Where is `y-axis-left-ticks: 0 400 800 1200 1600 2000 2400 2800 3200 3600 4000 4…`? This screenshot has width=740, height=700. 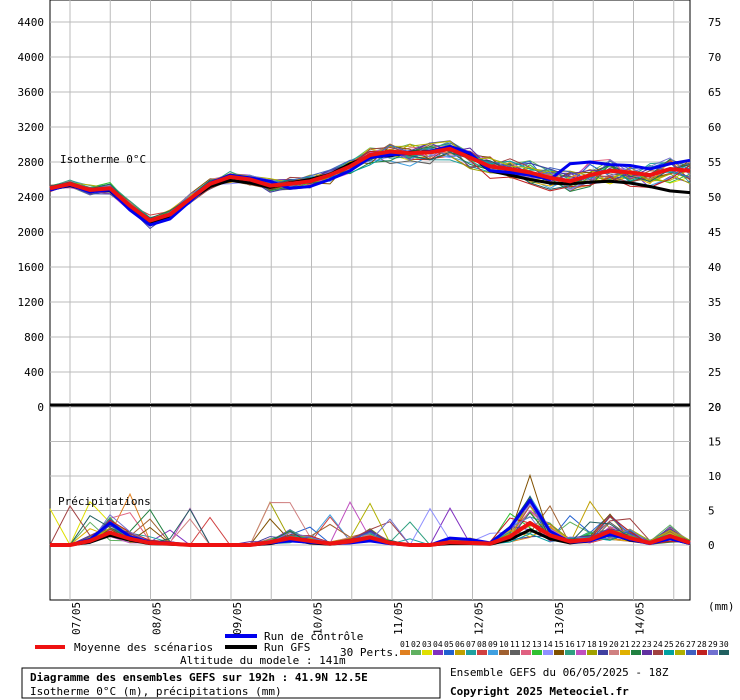
y-axis-left-ticks: 0 400 800 1200 1600 2000 2400 2800 3200 3600 4000 4… is located at coordinates (31, 215).